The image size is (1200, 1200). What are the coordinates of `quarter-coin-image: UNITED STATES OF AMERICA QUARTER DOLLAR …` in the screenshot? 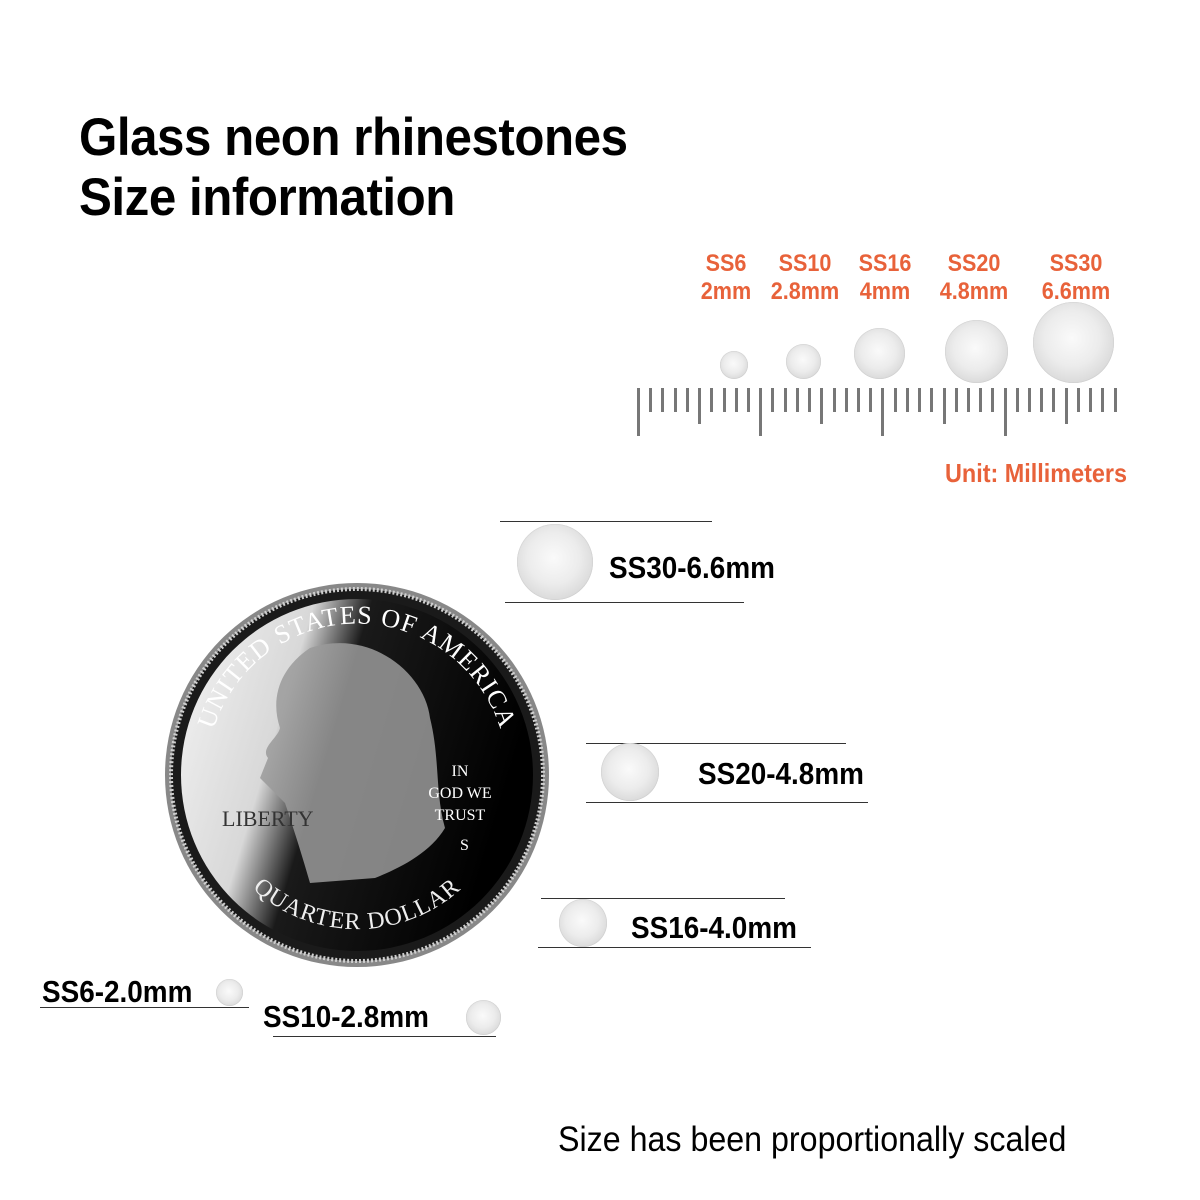 It's located at (357, 775).